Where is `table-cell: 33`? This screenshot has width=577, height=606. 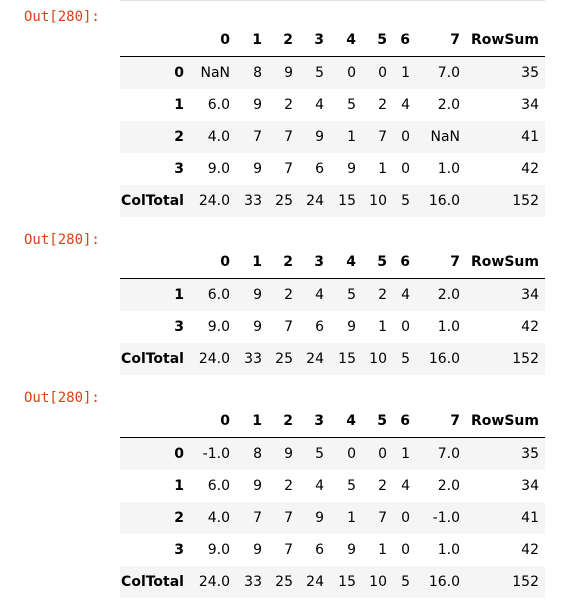 table-cell: 33 is located at coordinates (253, 582).